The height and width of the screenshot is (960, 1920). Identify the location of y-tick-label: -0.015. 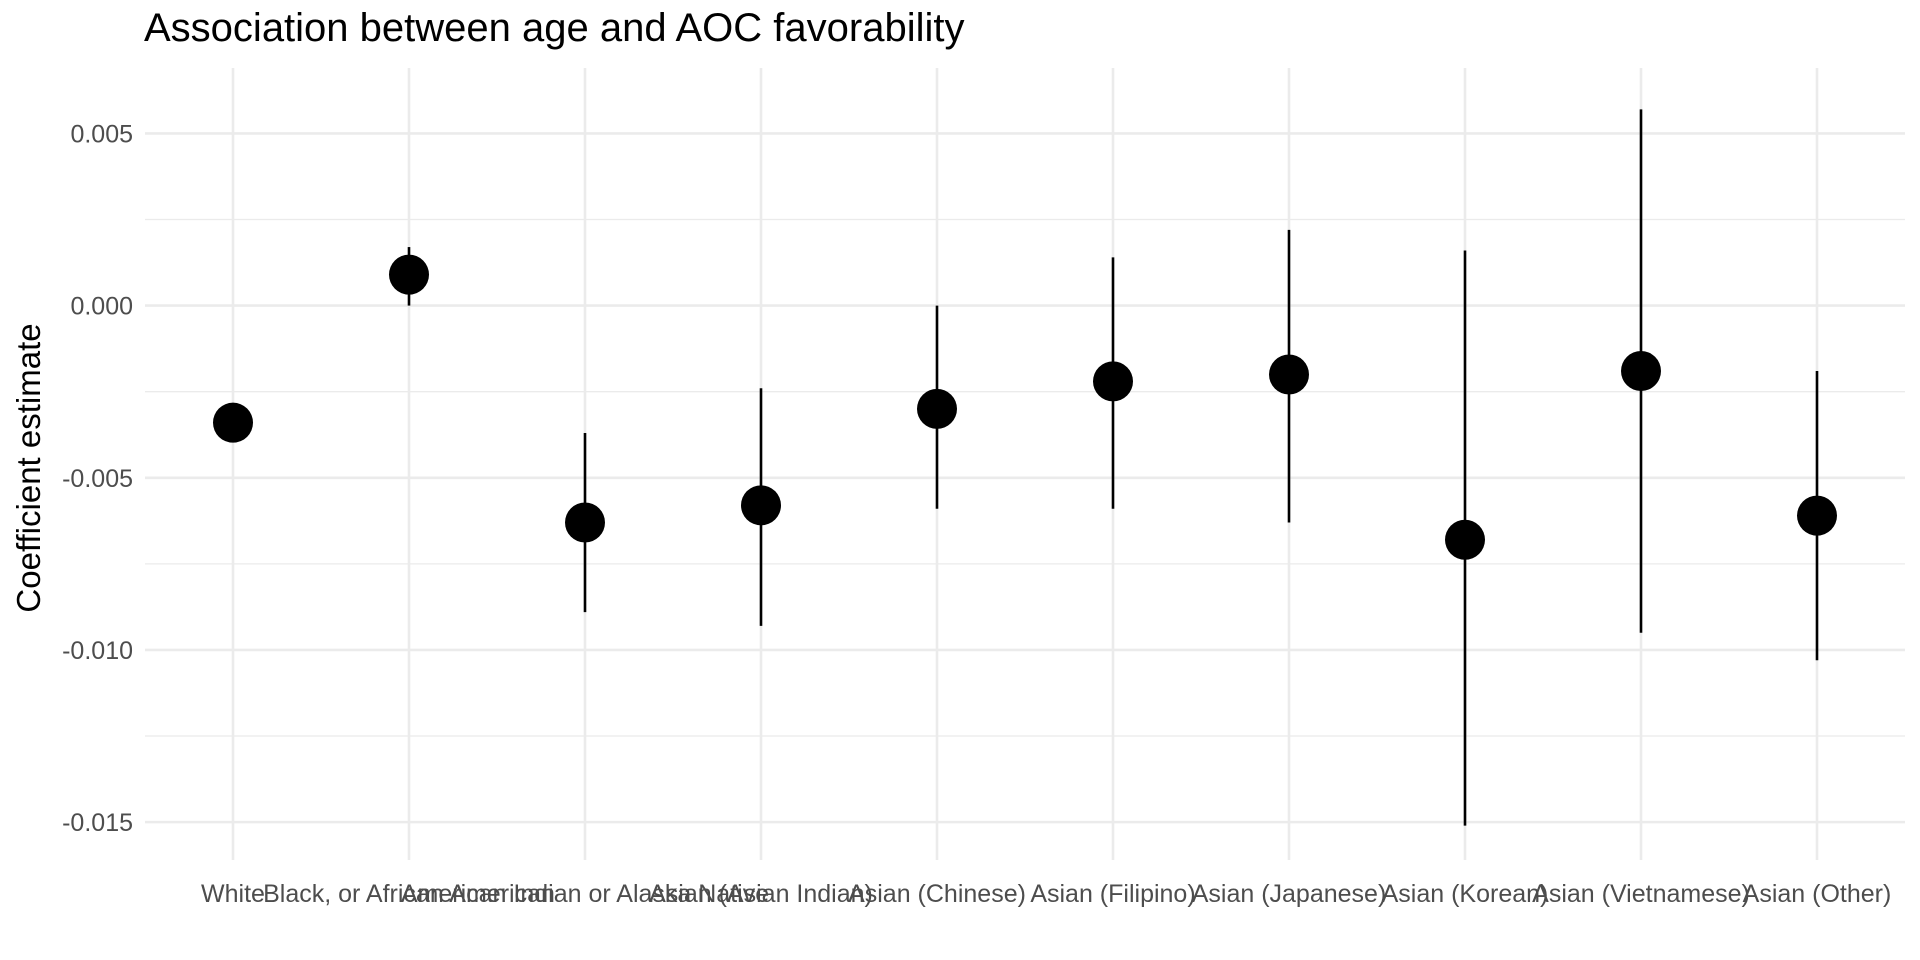
(97, 823).